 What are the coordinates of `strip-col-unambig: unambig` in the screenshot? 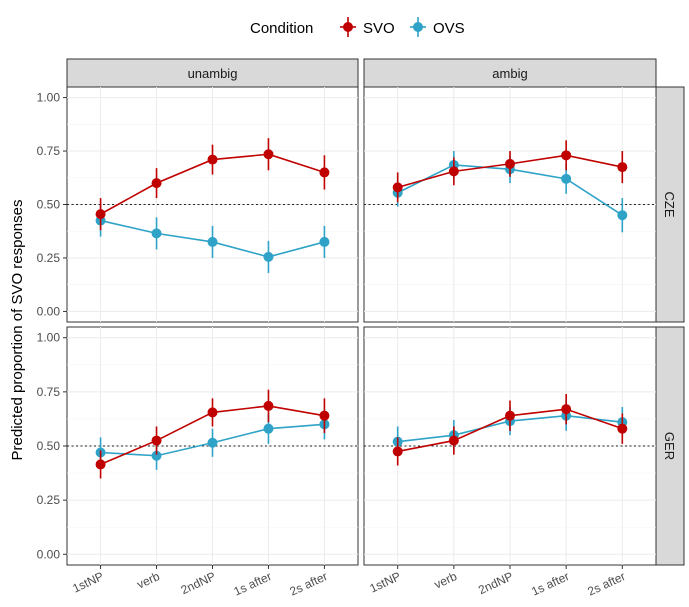 It's located at (212, 73).